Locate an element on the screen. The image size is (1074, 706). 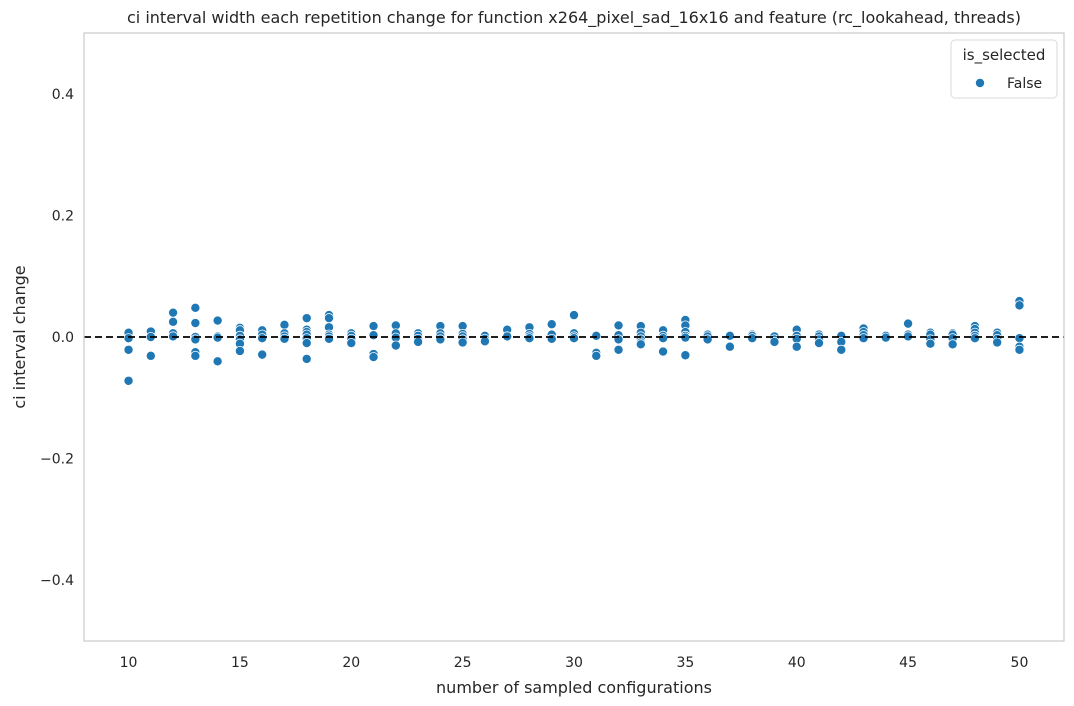
x-axis: 10 15 20 25 30 35 40 45 50 is located at coordinates (574, 663).